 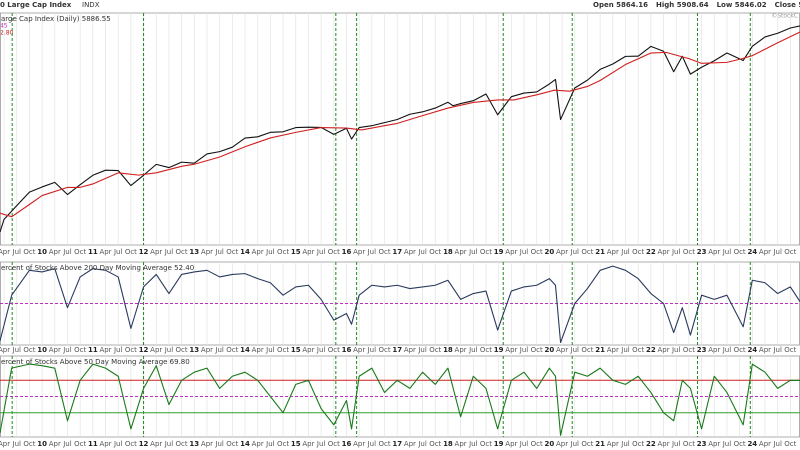 I want to click on quote-item: High 5908.64, so click(x=682, y=5).